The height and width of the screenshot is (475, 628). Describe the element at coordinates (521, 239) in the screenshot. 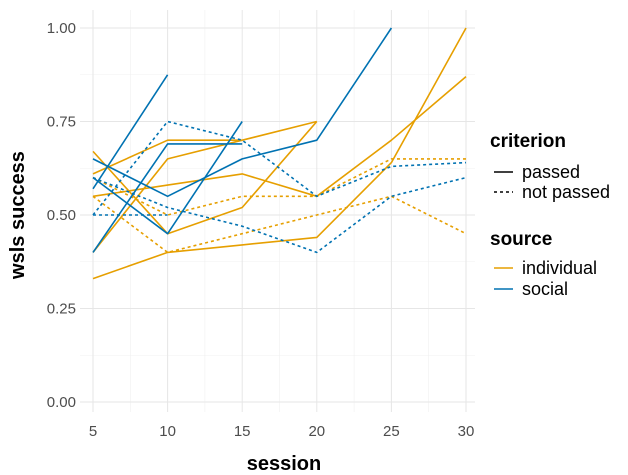

I see `legend-title-source: source` at that location.